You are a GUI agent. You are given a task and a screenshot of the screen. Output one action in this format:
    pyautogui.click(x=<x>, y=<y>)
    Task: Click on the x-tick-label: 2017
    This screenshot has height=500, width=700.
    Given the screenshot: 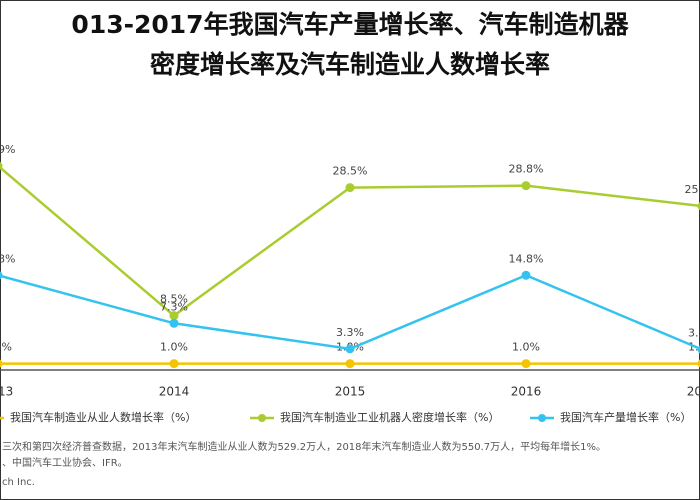 What is the action you would take?
    pyautogui.click(x=693, y=392)
    